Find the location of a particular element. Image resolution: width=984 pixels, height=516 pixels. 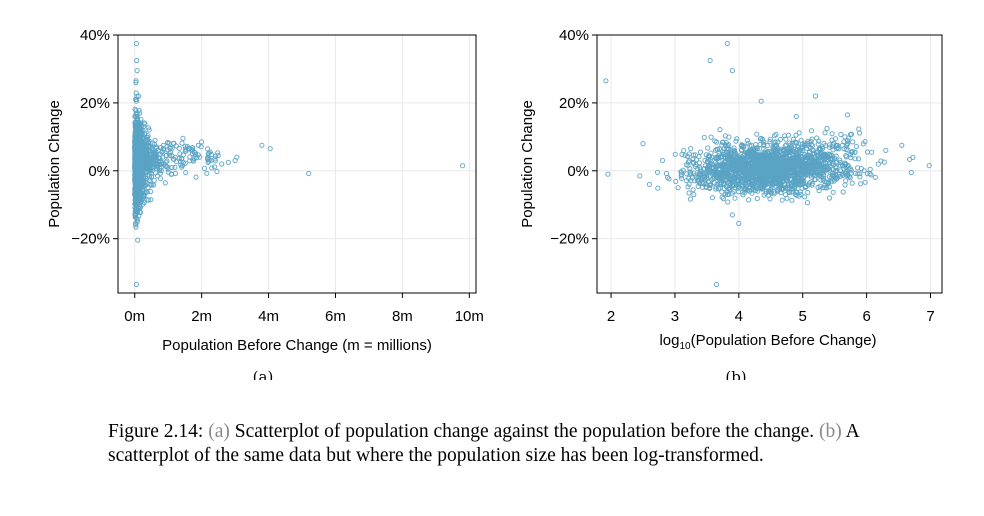

x-tick-label: 6 is located at coordinates (866, 316).